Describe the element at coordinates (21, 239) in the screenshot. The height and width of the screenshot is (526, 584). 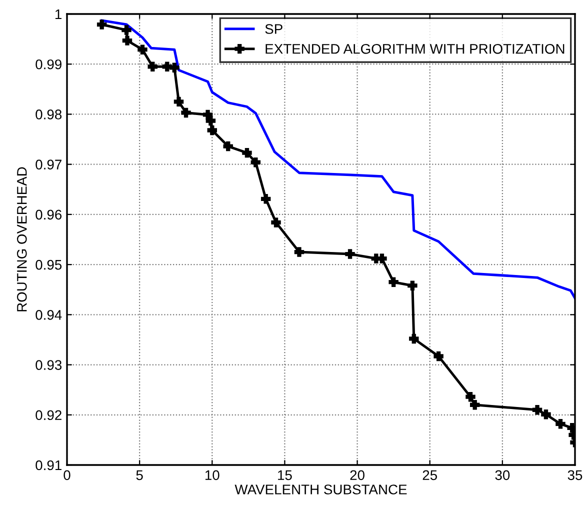
I see `y-axis-title: ROUTING OVERHEAD` at that location.